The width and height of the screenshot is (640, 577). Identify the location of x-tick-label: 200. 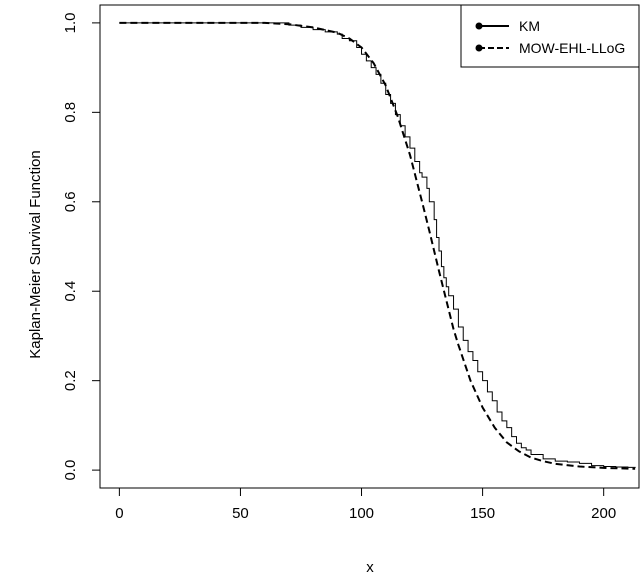
(603, 513).